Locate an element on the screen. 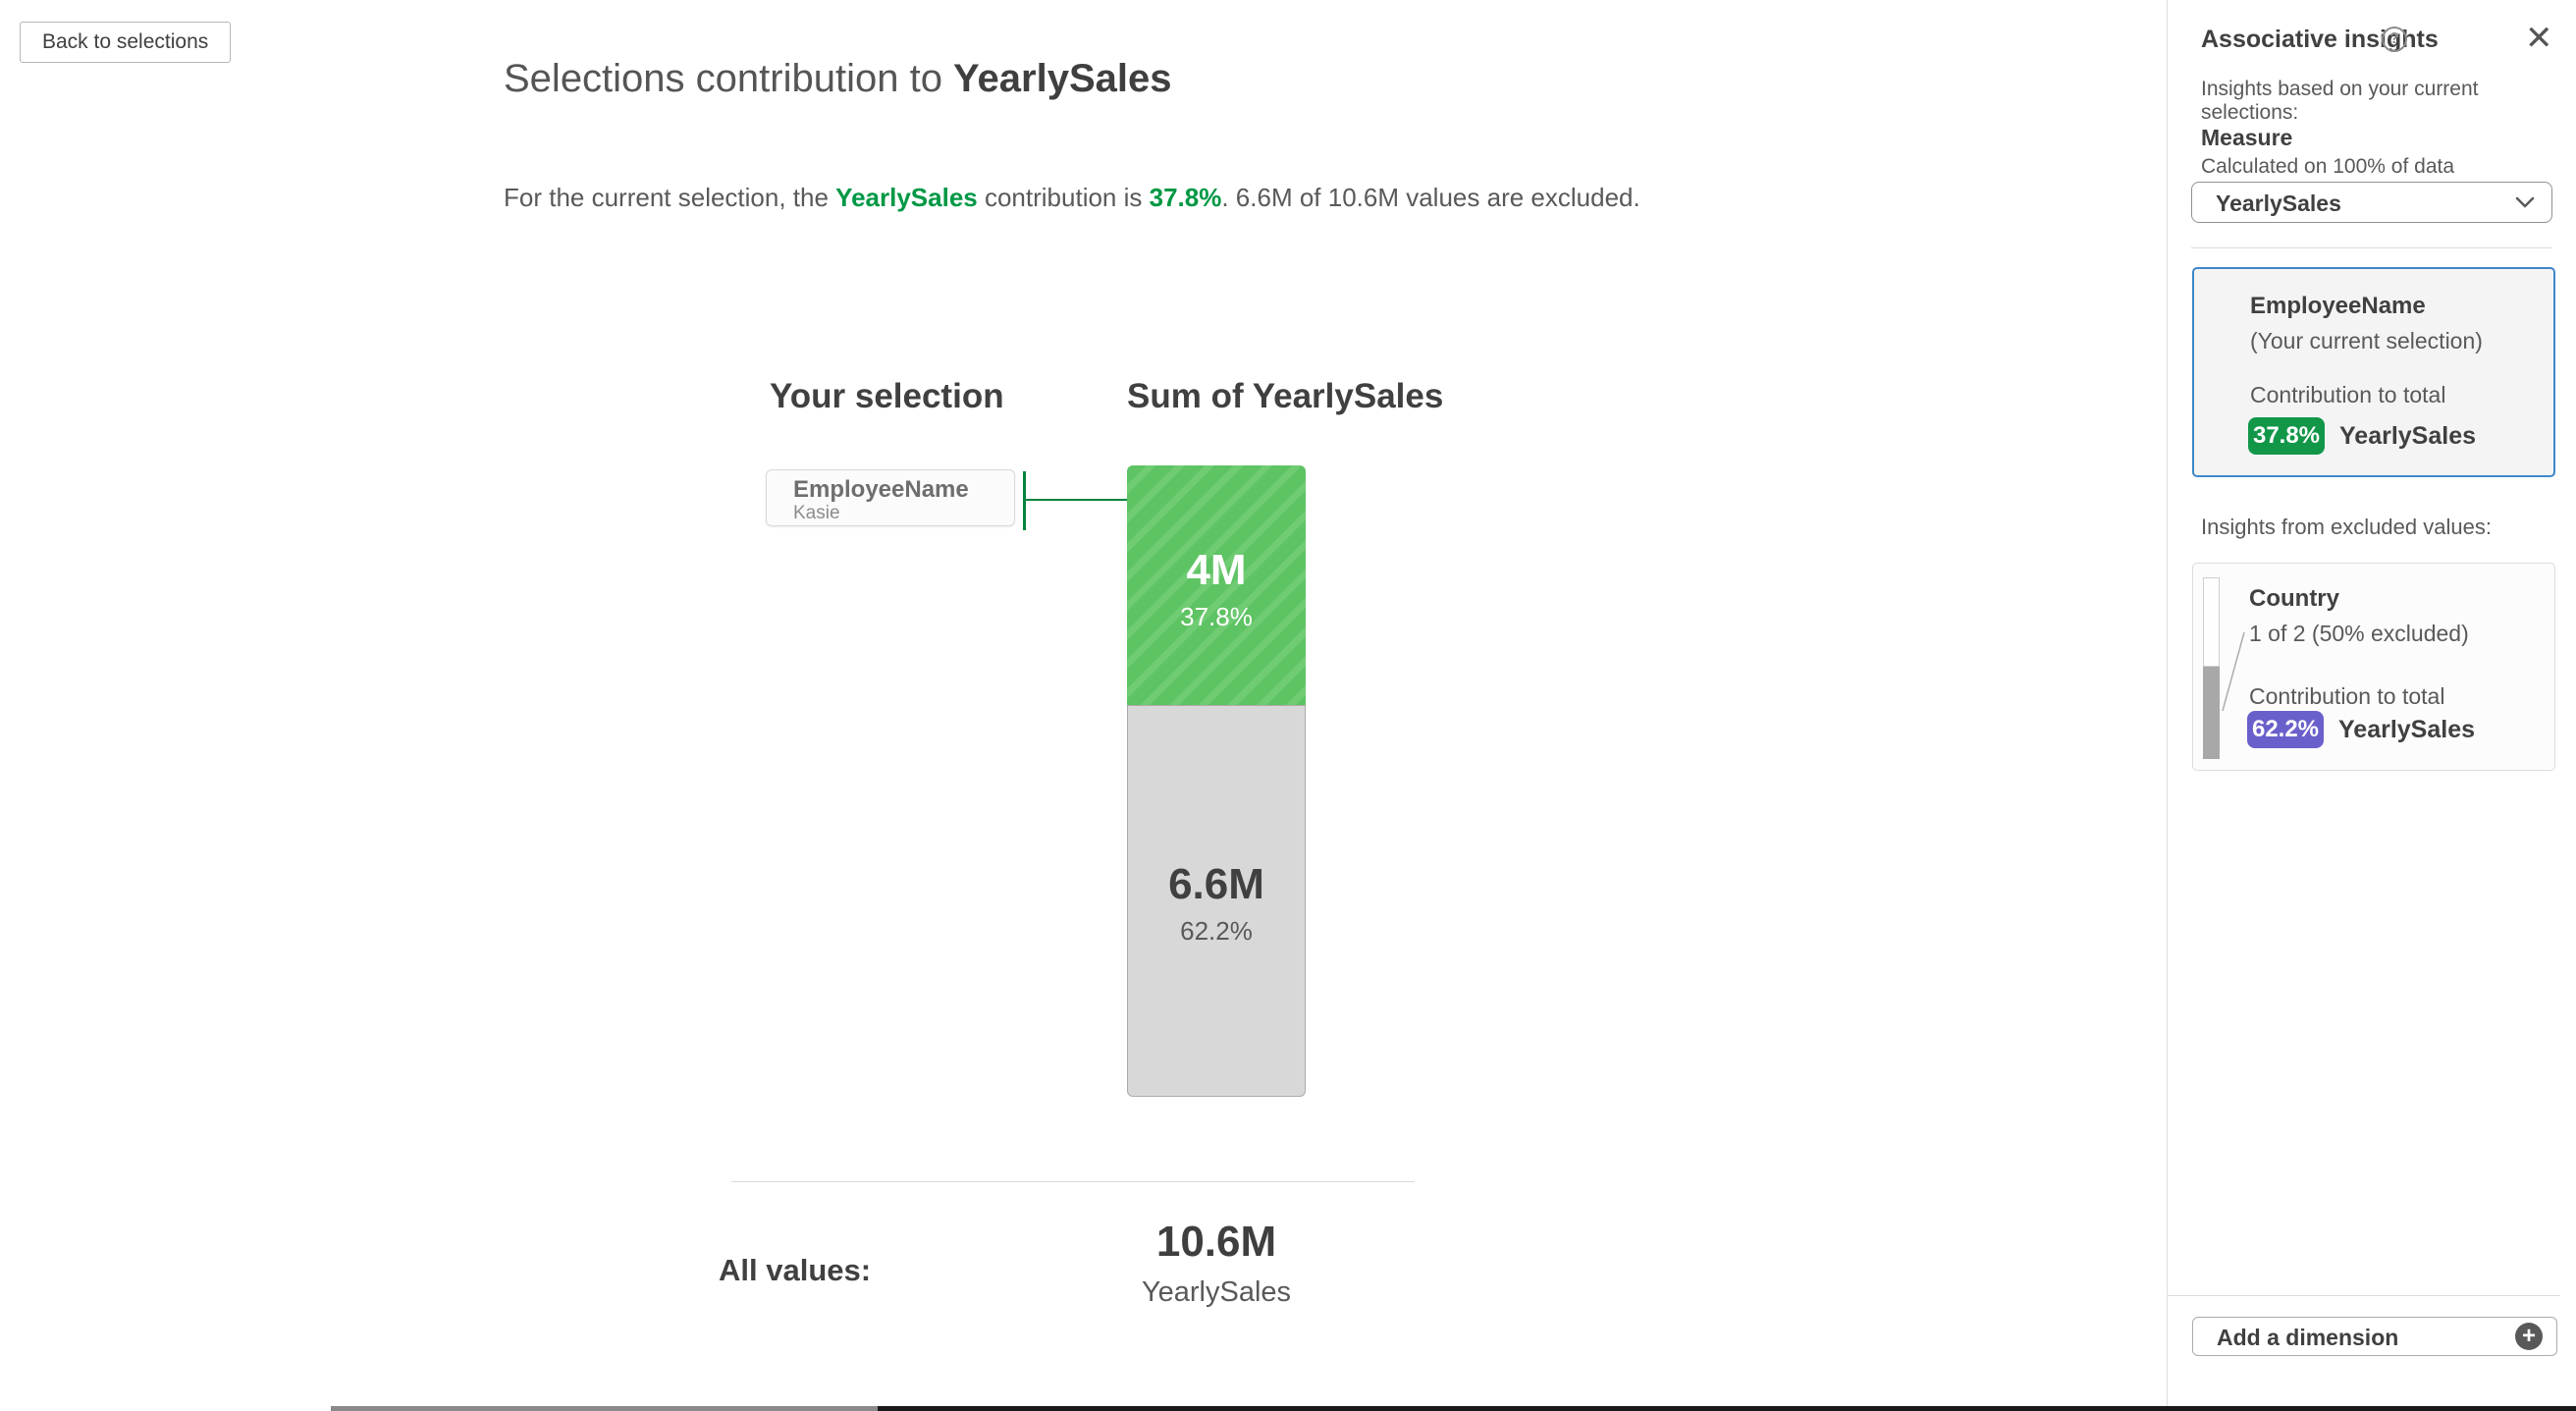  page-title-measure: YearlySales is located at coordinates (1062, 78).